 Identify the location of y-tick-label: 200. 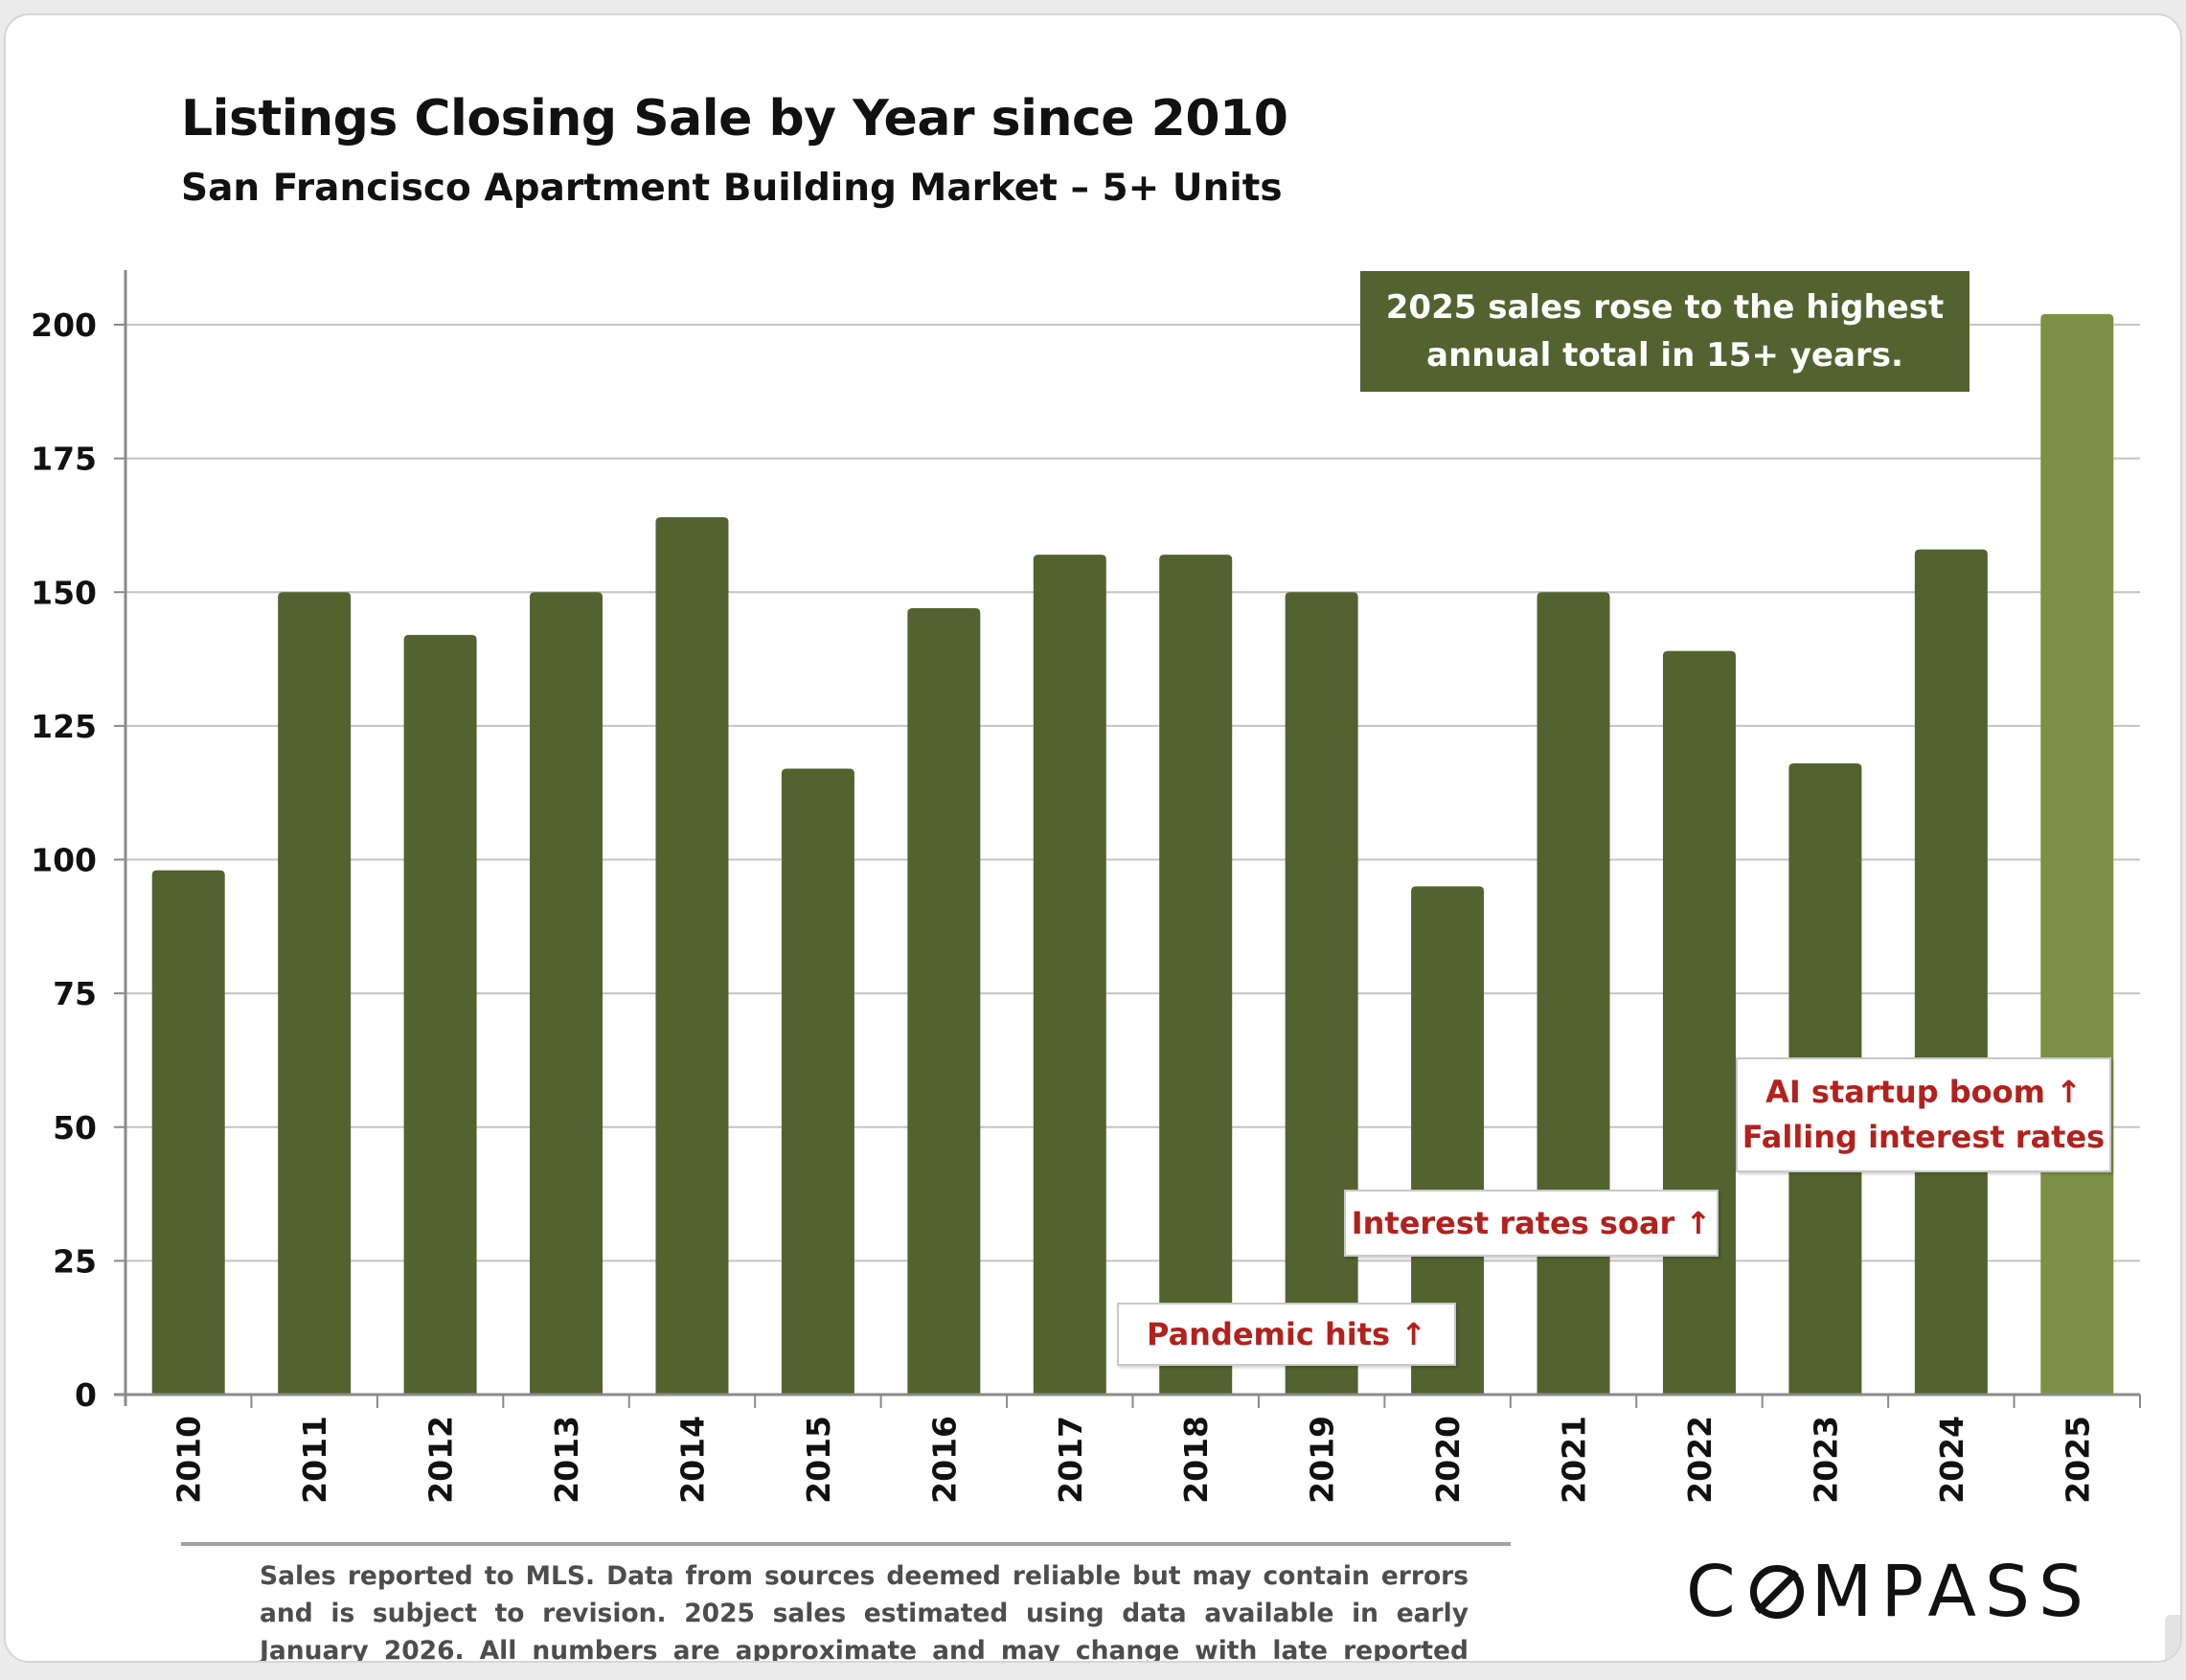
(64, 325).